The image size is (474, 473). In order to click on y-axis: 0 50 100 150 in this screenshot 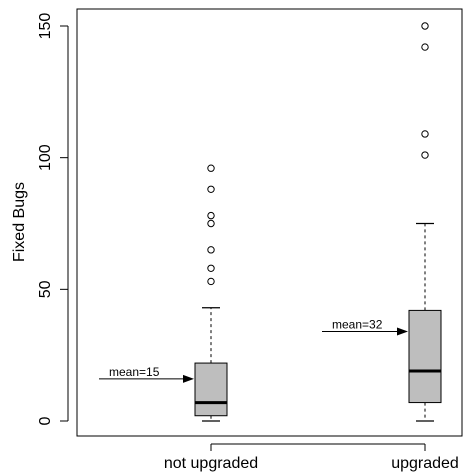, I will do `click(53, 219)`.